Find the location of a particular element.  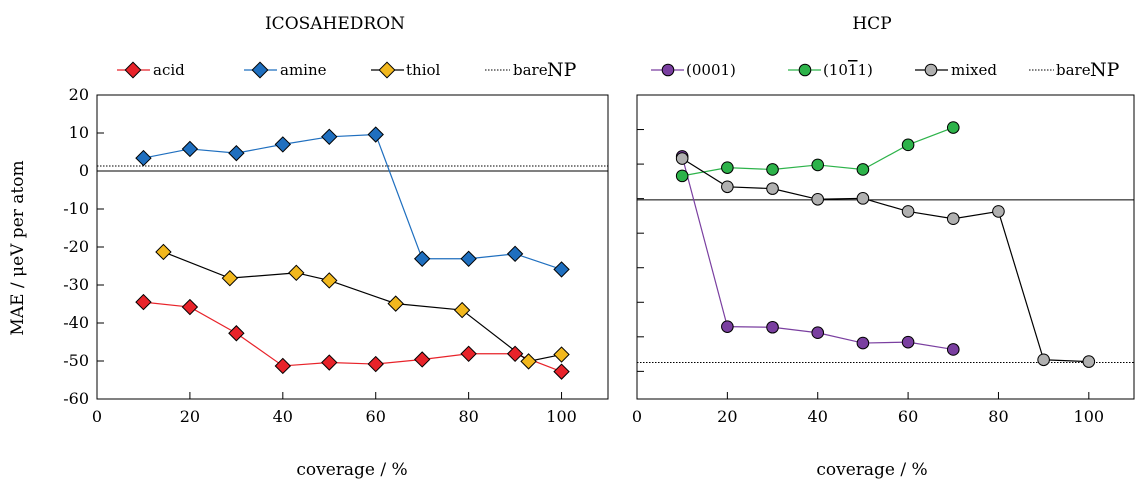

legend-acid-marker is located at coordinates (133, 70).